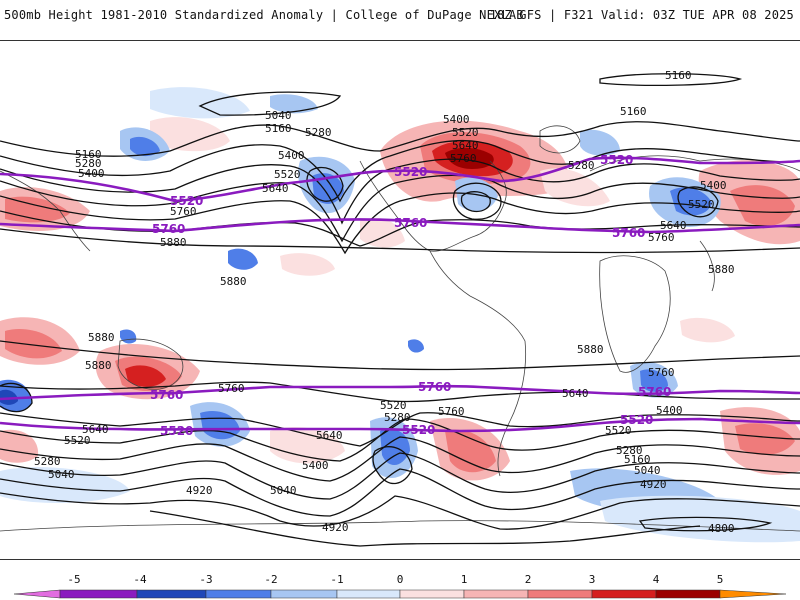  I want to click on anomaly-blob-na-peak, so click(469, 158).